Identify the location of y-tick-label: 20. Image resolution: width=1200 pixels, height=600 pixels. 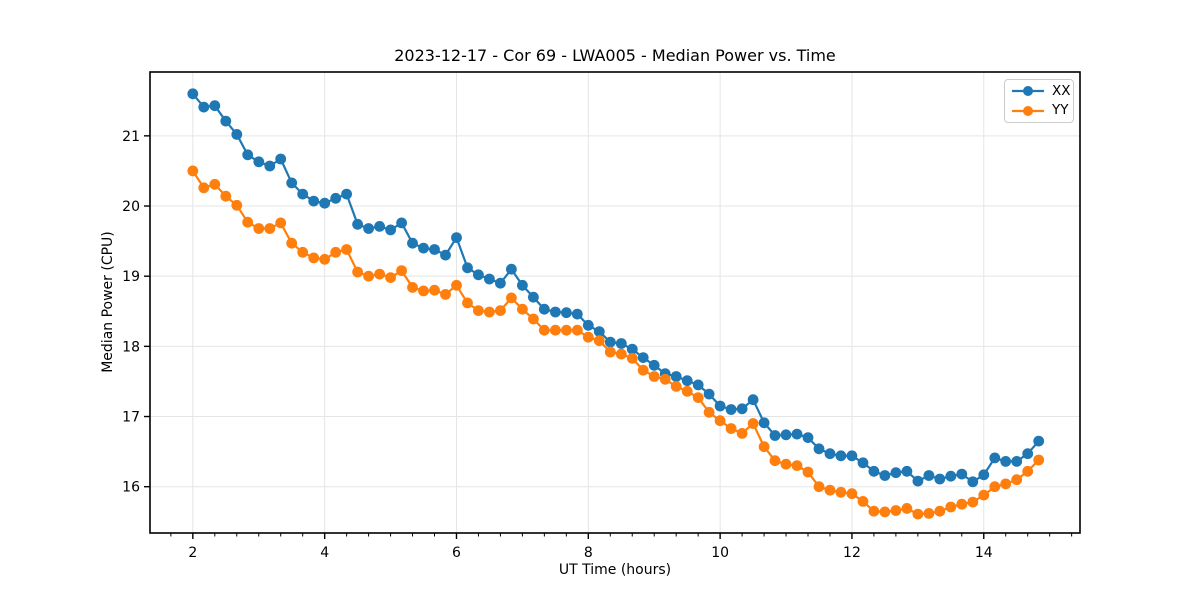
(131, 207).